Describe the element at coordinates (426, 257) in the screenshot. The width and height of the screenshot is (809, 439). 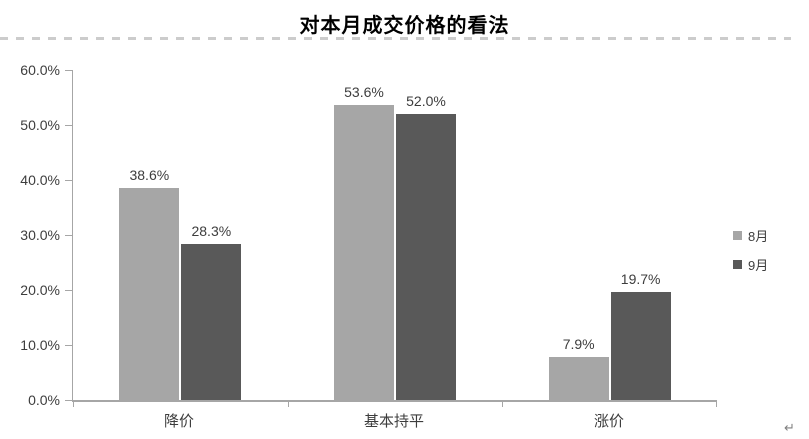
I see `bar-9月-基本持平` at that location.